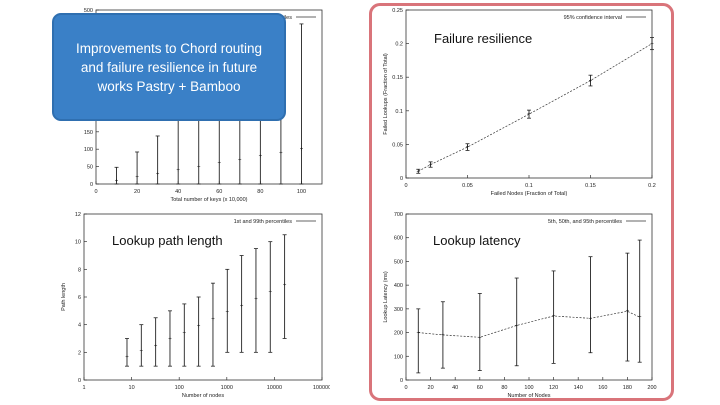 This screenshot has width=720, height=405. What do you see at coordinates (79, 353) in the screenshot?
I see `y-tick-label: 2` at bounding box center [79, 353].